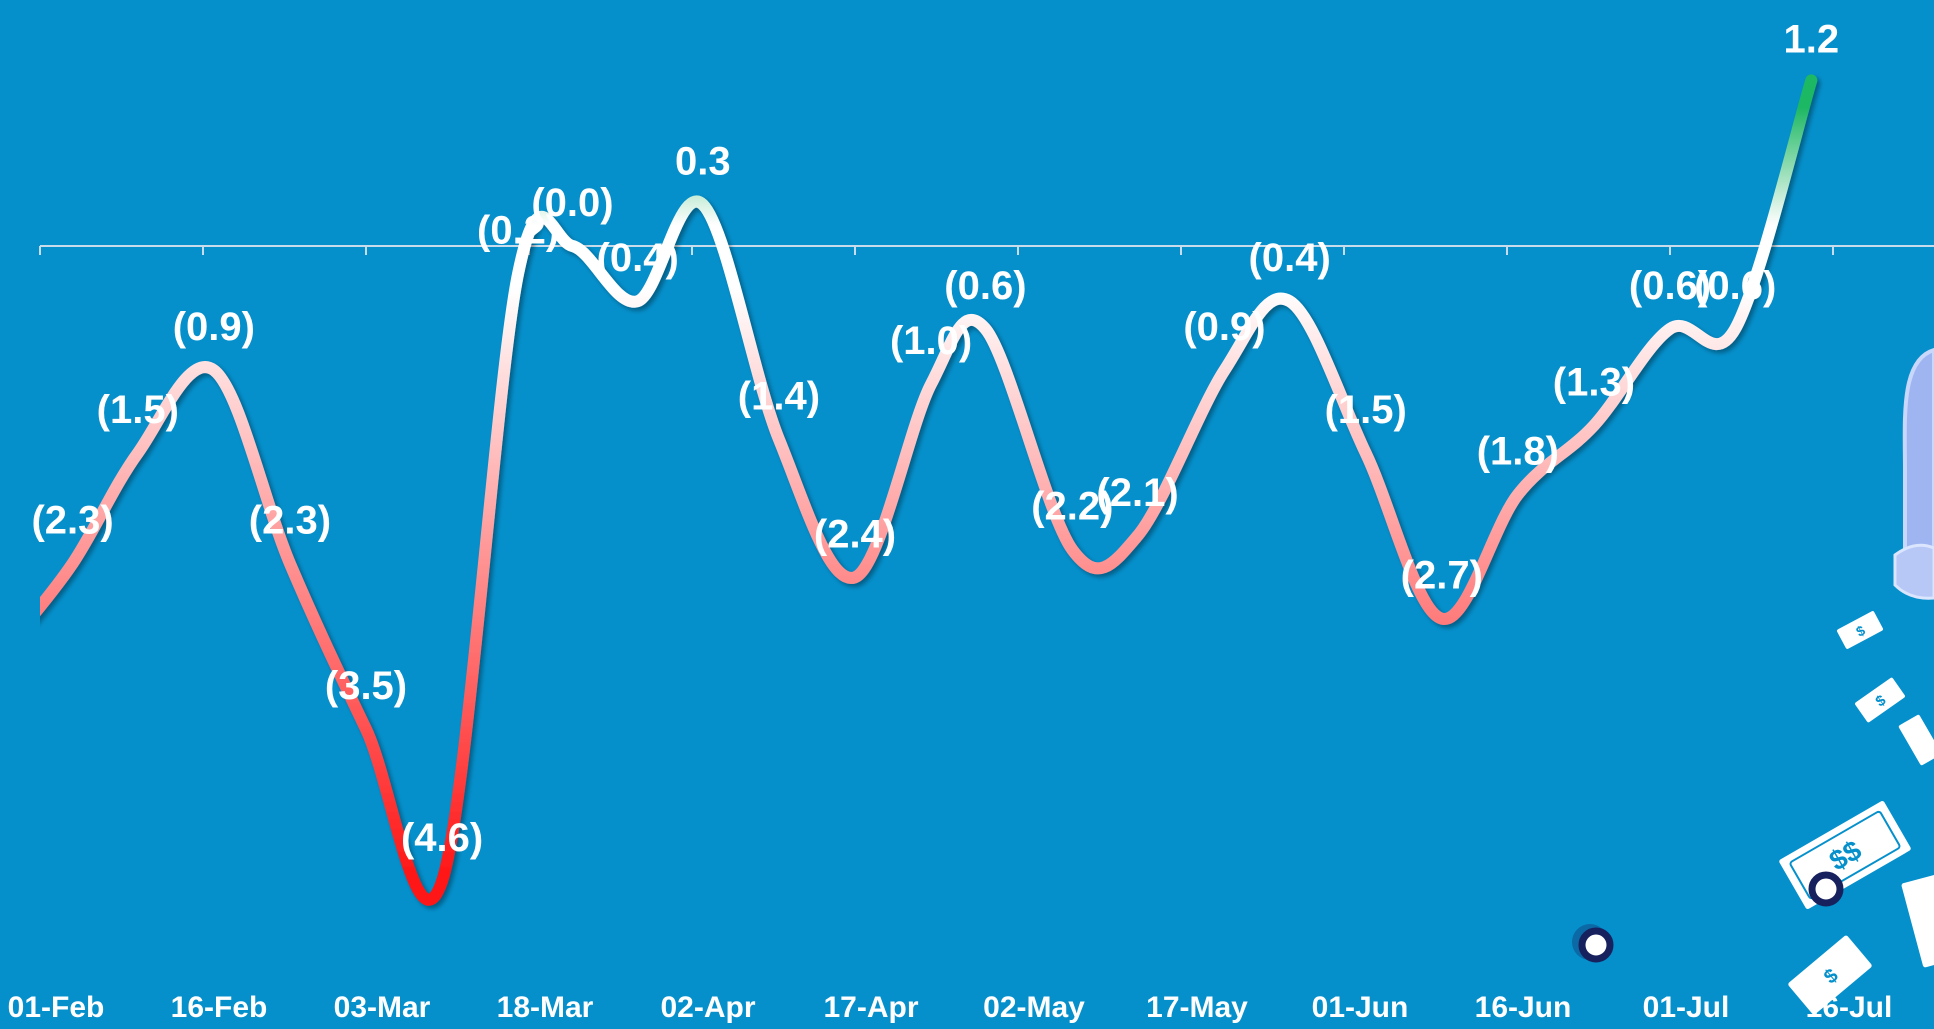 This screenshot has height=1029, width=1934. Describe the element at coordinates (1830, 975) in the screenshot. I see `dollar-bill-icon: $` at that location.